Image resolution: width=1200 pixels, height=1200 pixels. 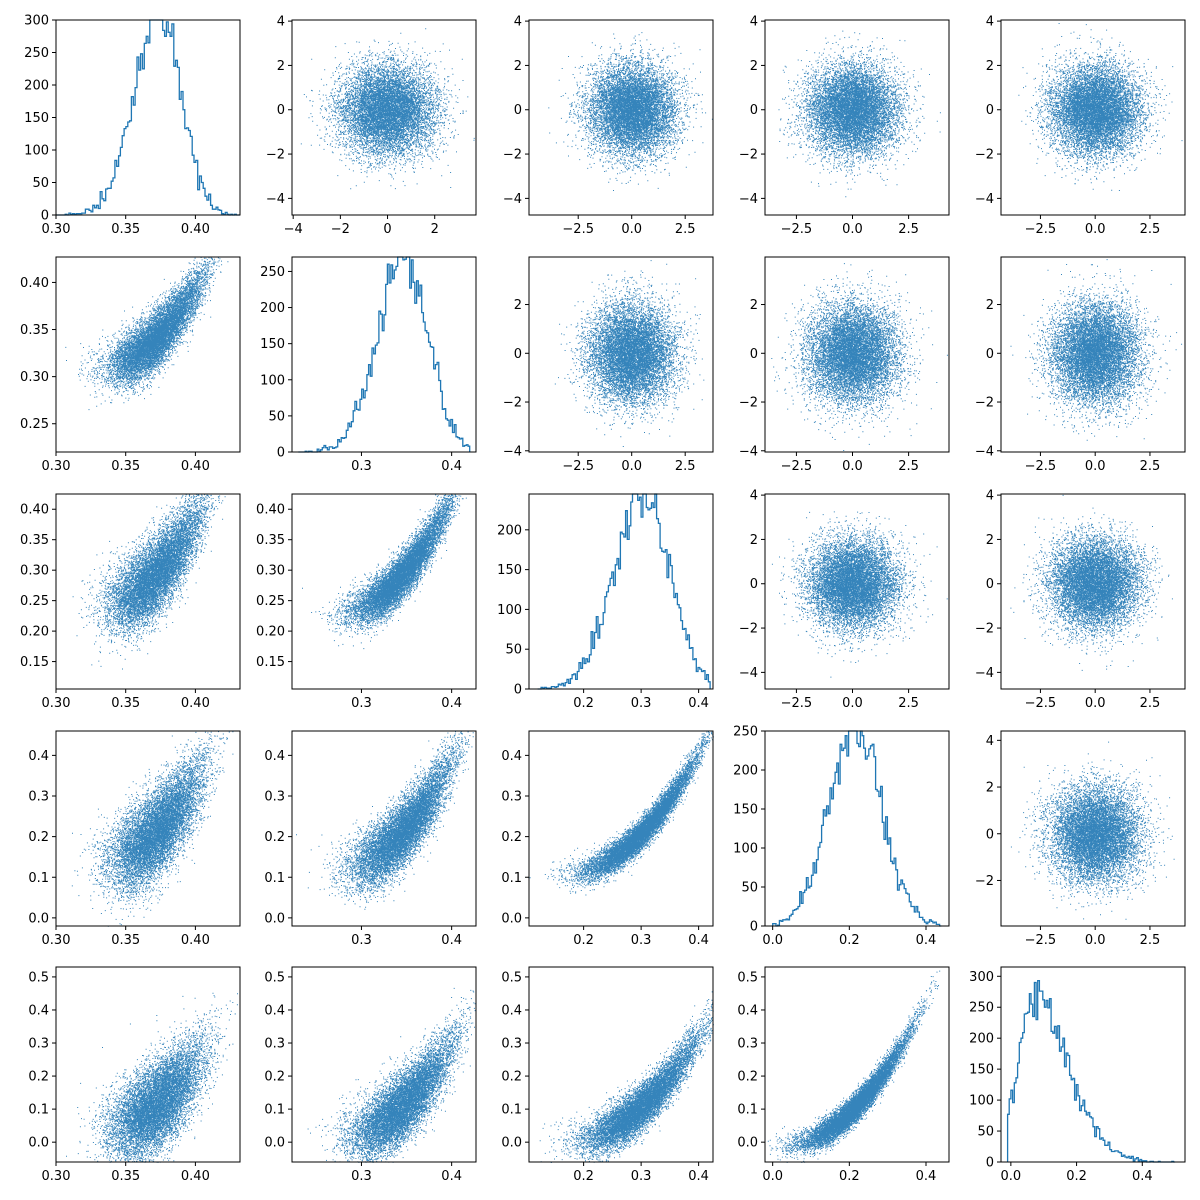 I want to click on panel-r2c0: 0.30 0.35 0.40 0.15 0.20 0.25 0.30 0.35 0.40, so click(x=130, y=602).